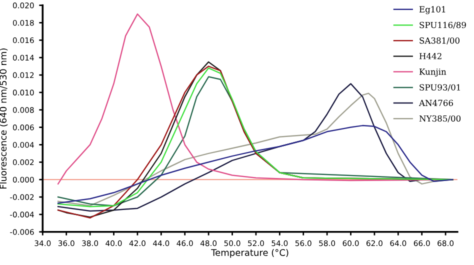 This screenshot has width=474, height=265. I want to click on legend-label: NY385/00, so click(440, 118).